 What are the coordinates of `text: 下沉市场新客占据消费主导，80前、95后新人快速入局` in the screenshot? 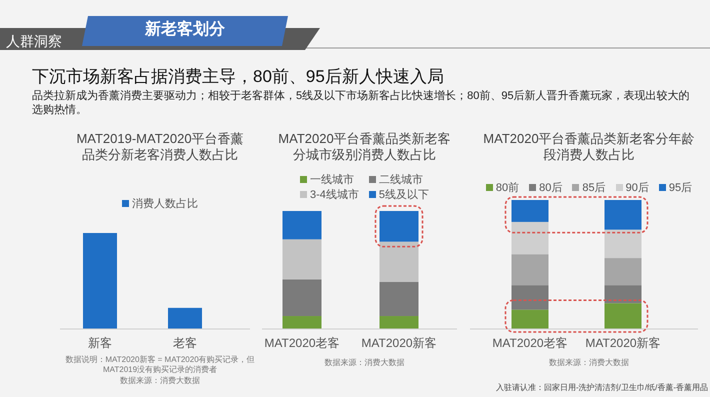 It's located at (238, 77).